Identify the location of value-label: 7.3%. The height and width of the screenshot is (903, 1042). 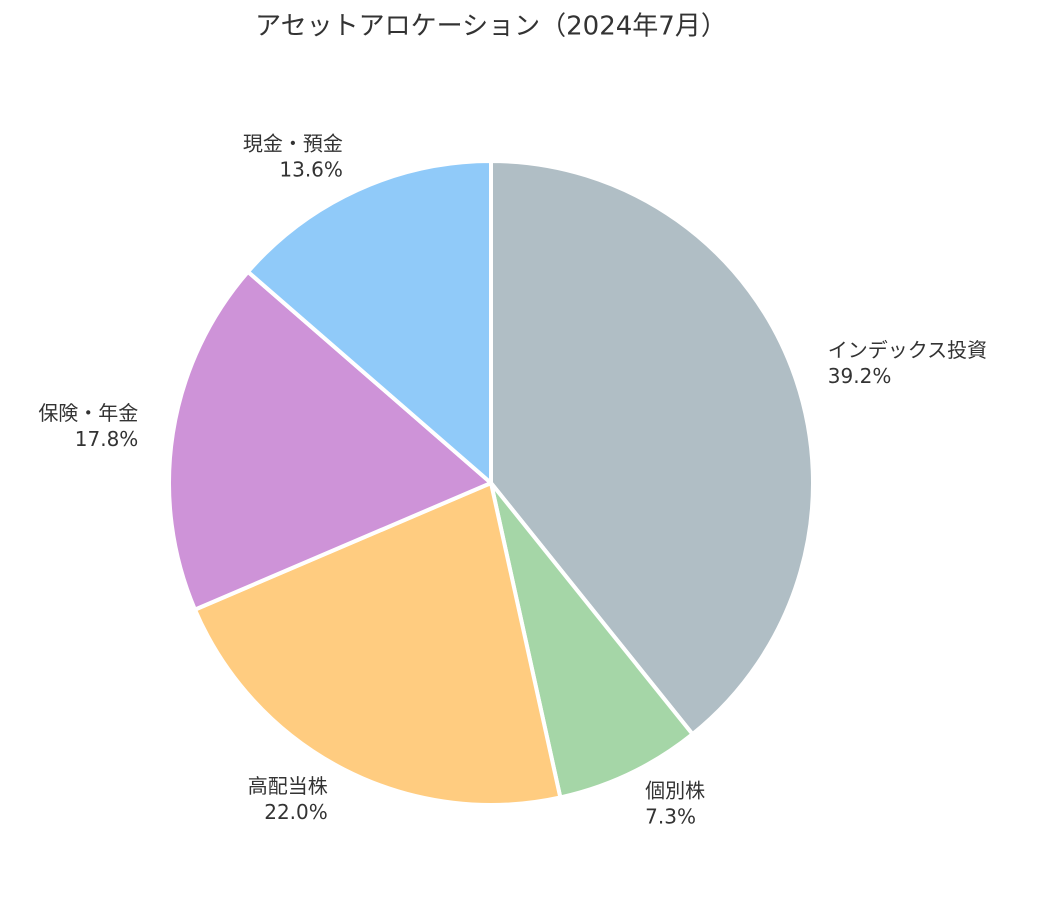
(670, 816).